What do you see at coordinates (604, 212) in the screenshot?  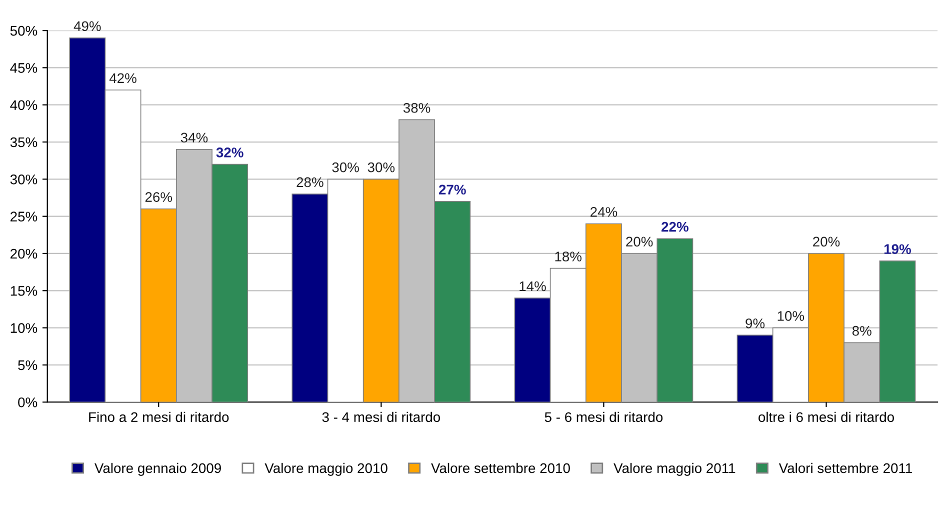 I see `data-label: 24%` at bounding box center [604, 212].